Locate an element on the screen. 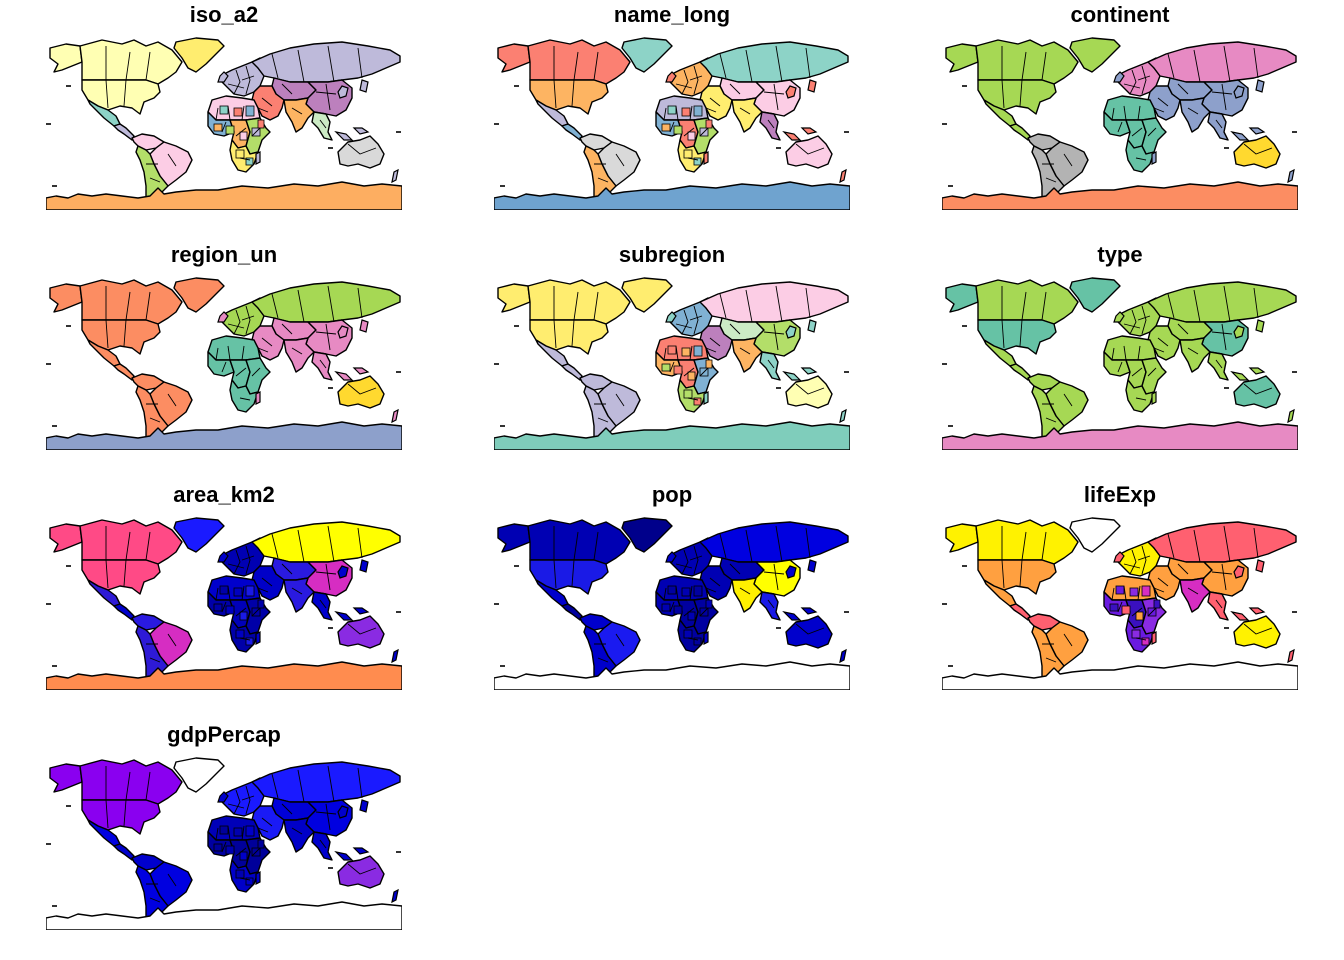 The image size is (1344, 960). map-panel-type: type is located at coordinates (1120, 360).